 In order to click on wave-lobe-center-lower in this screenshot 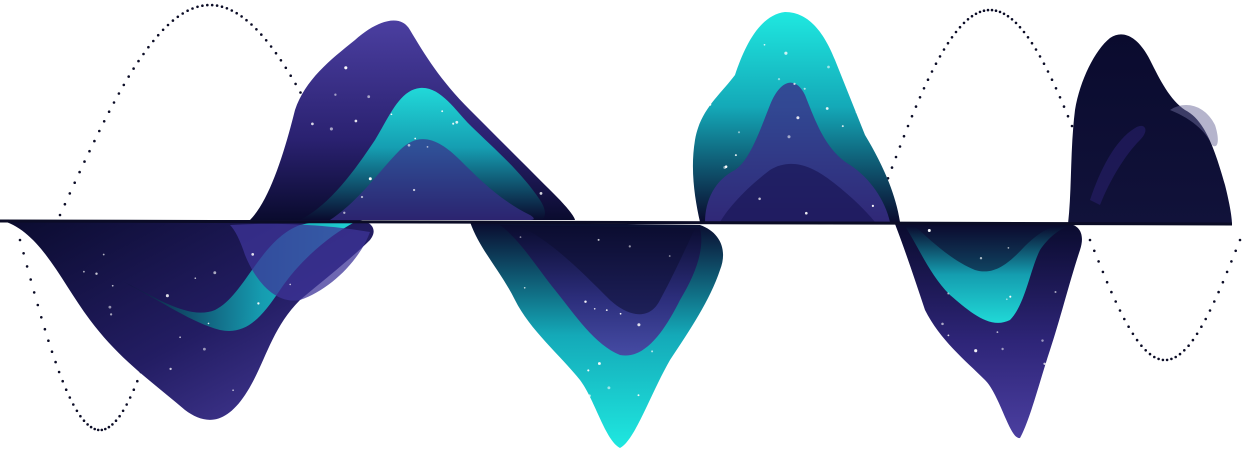, I will do `click(597, 335)`.